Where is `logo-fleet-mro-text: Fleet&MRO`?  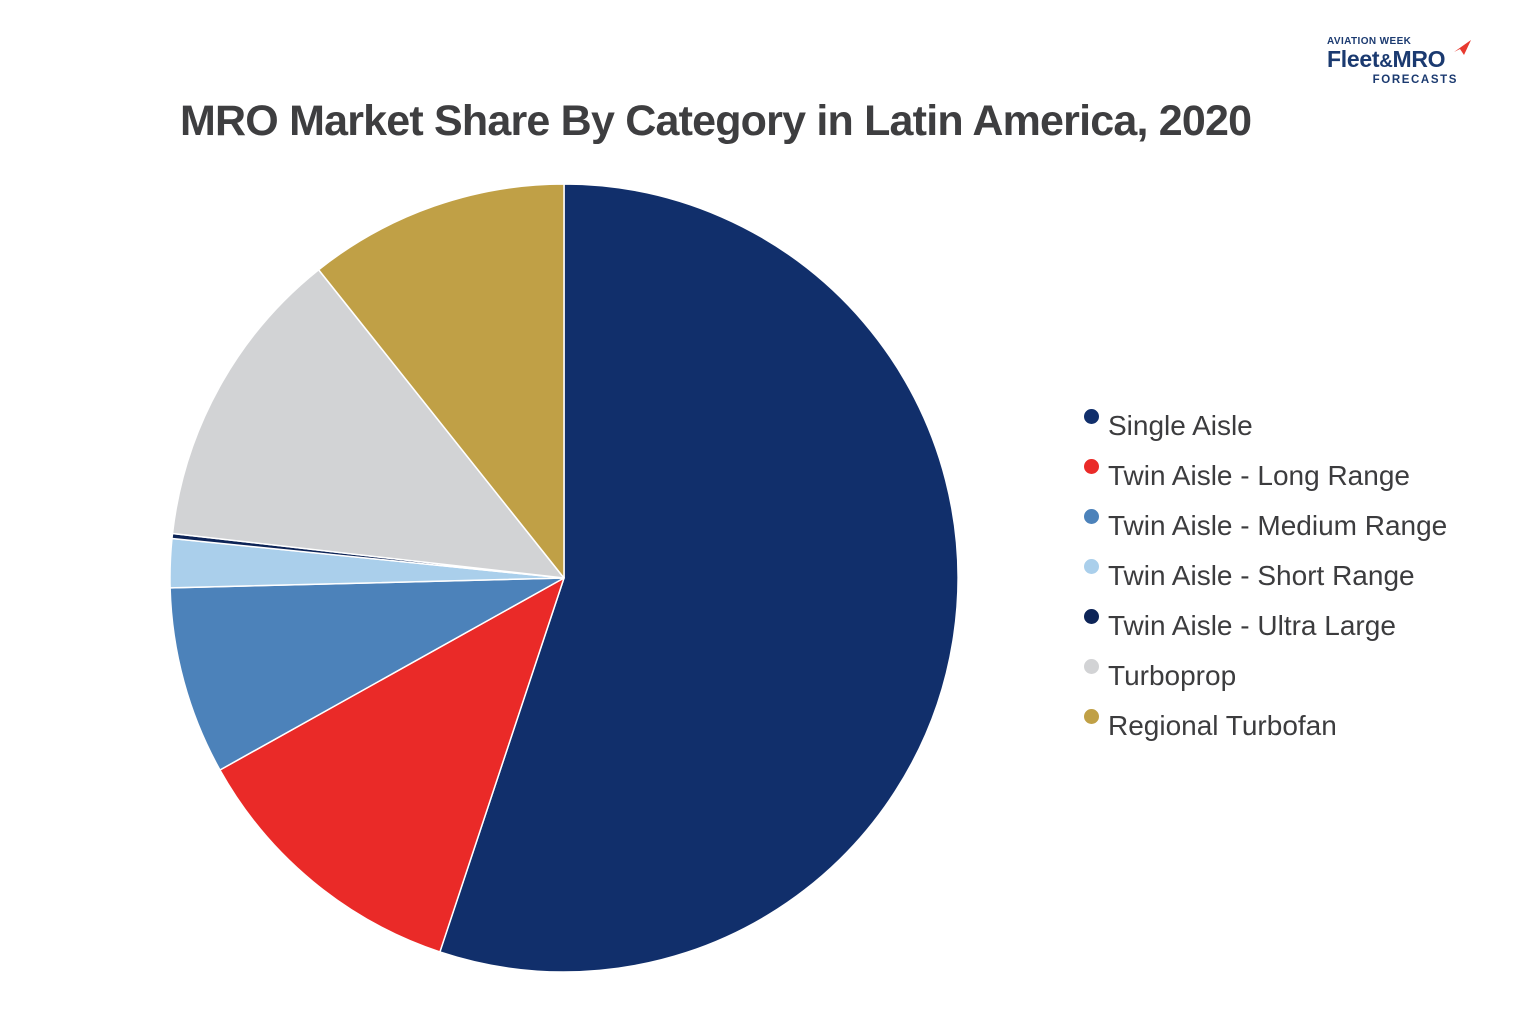
logo-fleet-mro-text: Fleet&MRO is located at coordinates (1399, 56).